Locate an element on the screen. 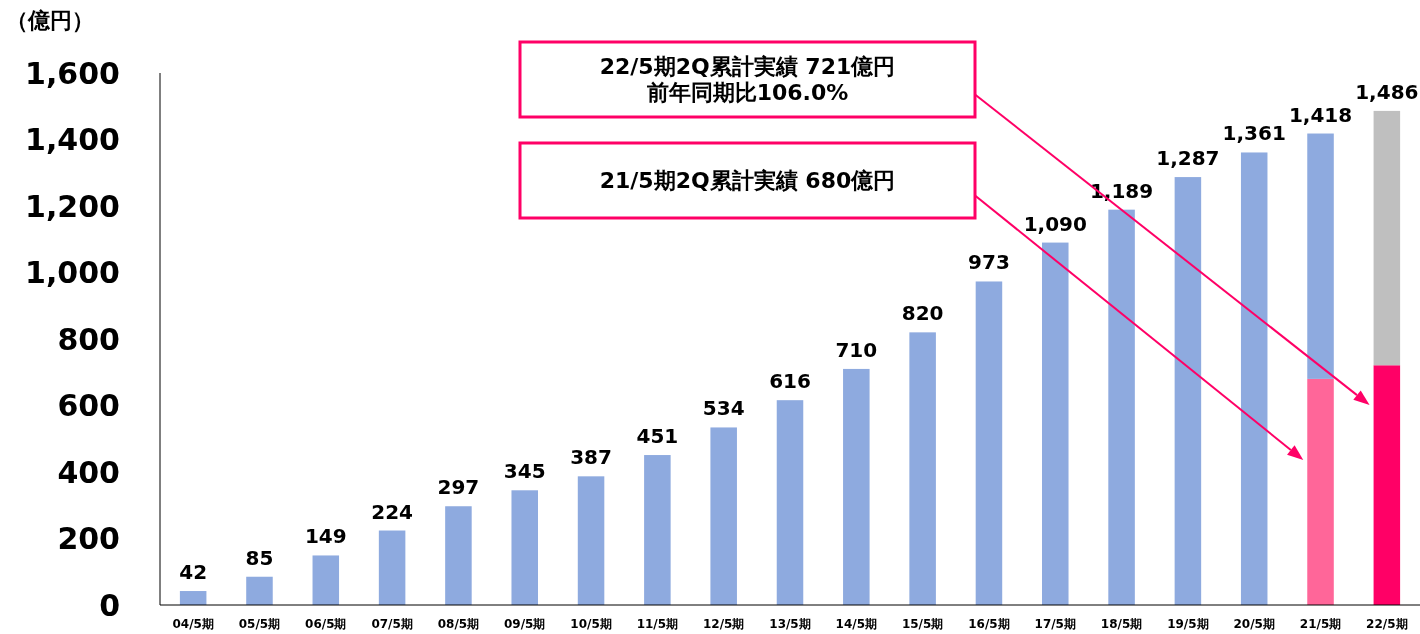 The image size is (1420, 634). y-tick-label: 800 is located at coordinates (88, 339).